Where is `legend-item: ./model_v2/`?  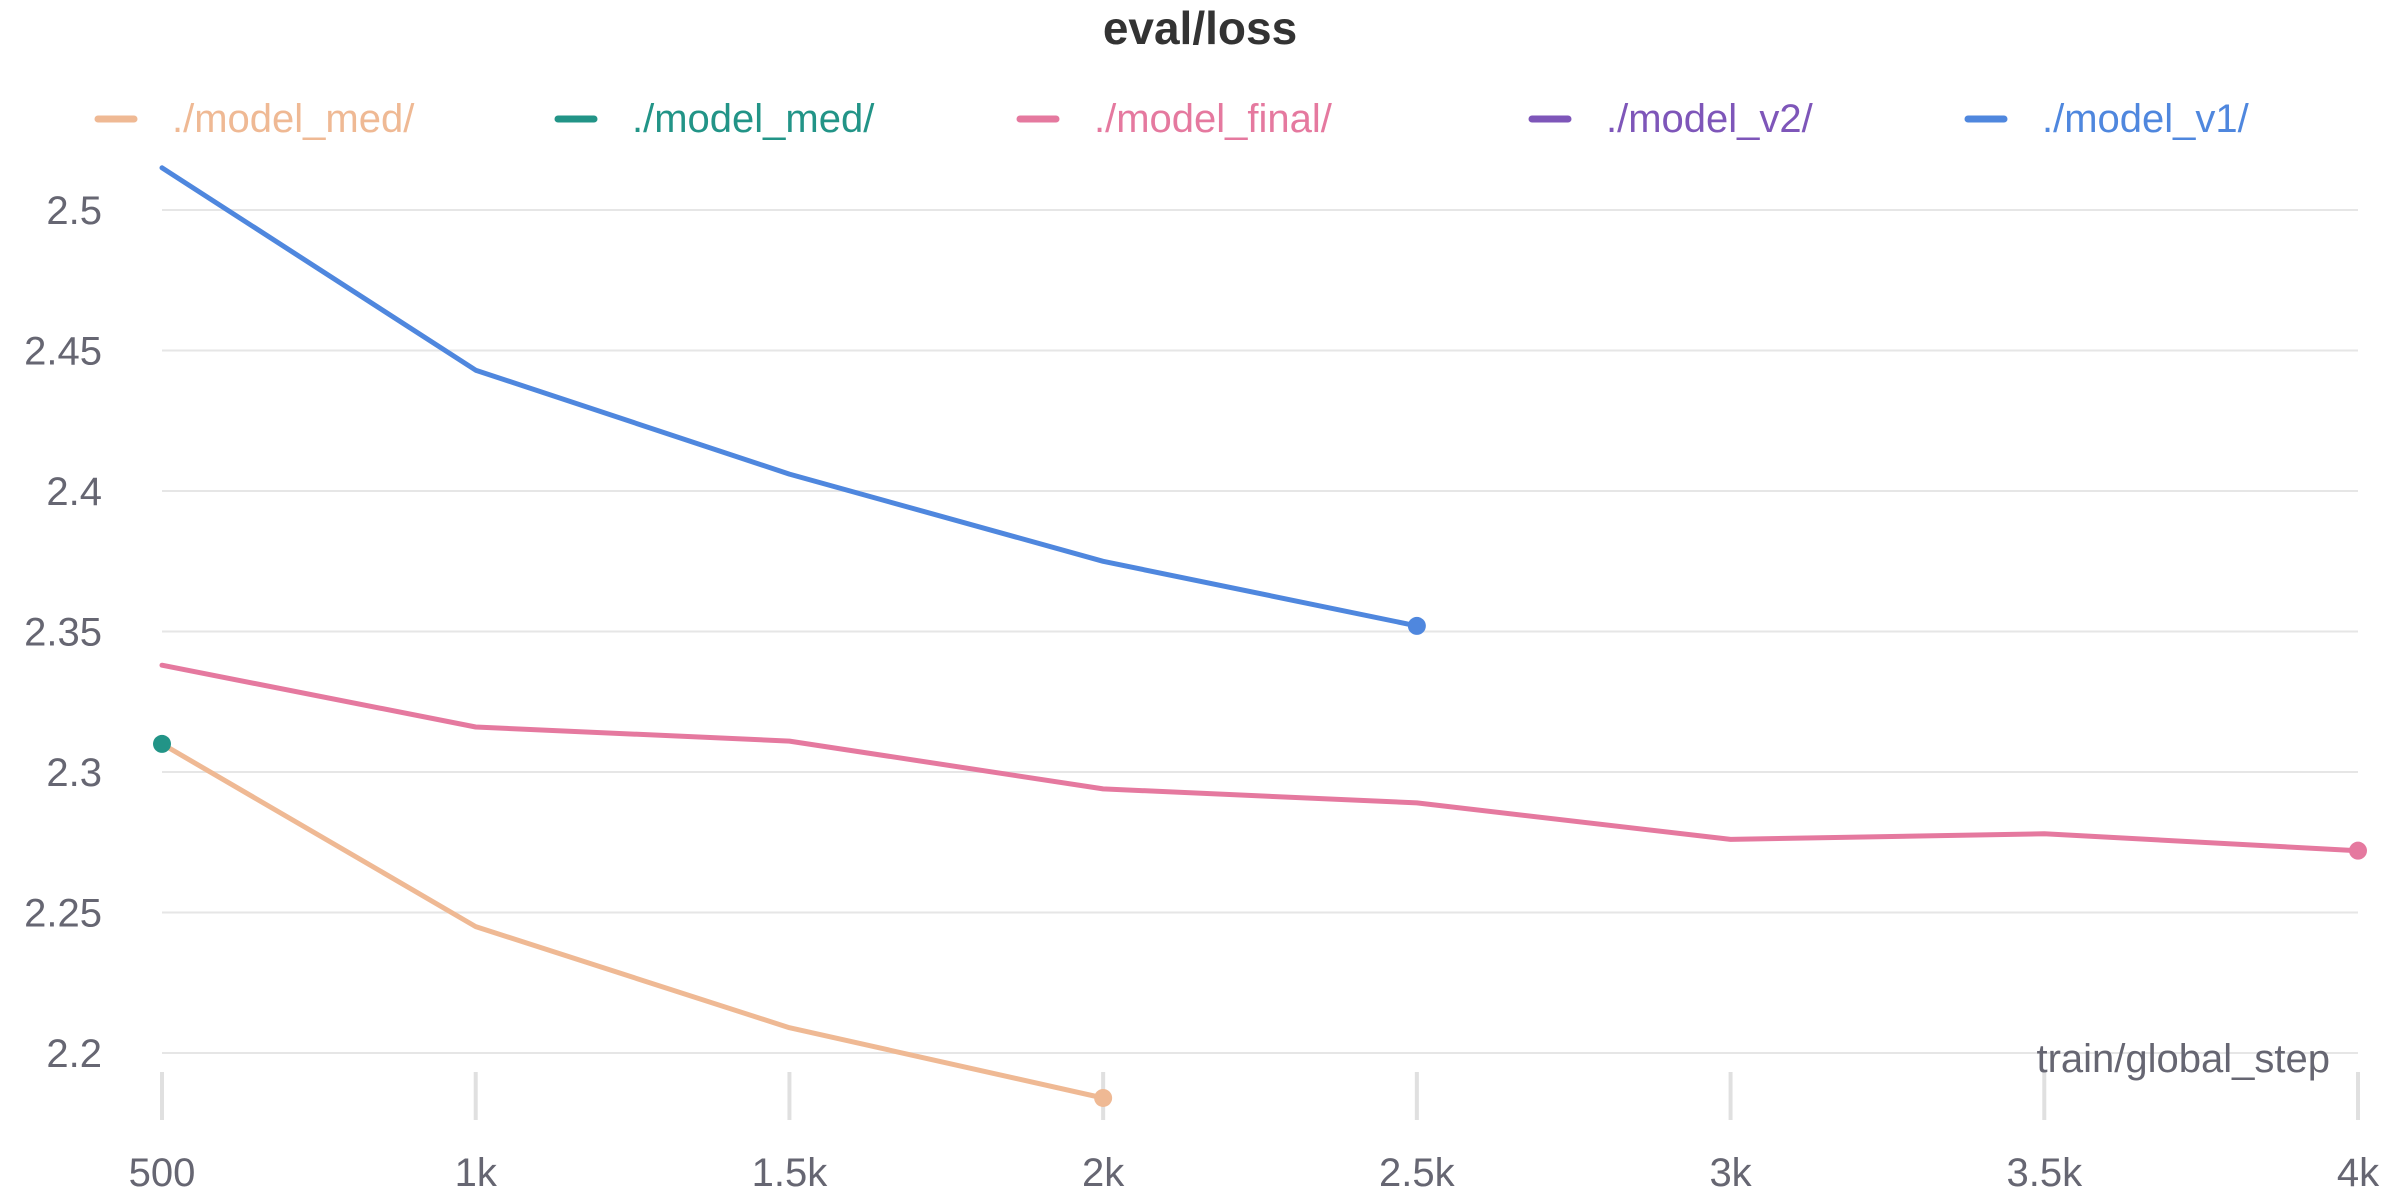 legend-item: ./model_v2/ is located at coordinates (1671, 119).